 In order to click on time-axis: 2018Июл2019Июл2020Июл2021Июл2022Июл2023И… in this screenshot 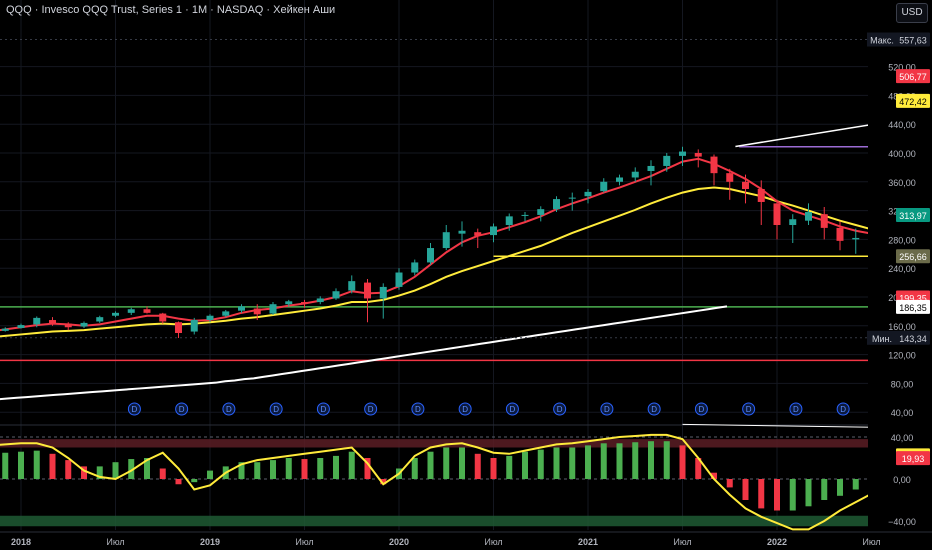, I will do `click(466, 540)`.